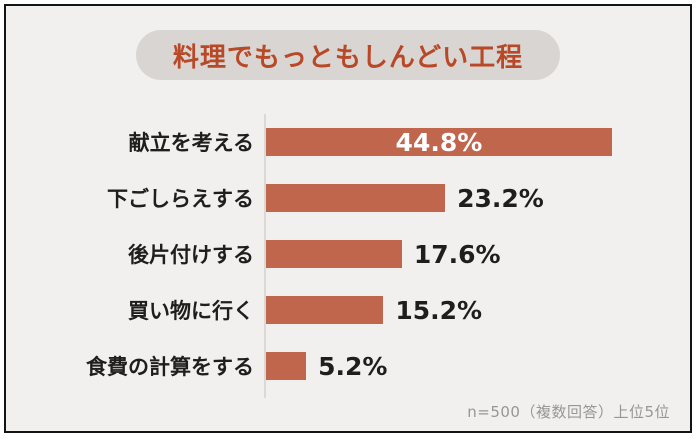  What do you see at coordinates (457, 254) in the screenshot?
I see `value-label: 17.6%` at bounding box center [457, 254].